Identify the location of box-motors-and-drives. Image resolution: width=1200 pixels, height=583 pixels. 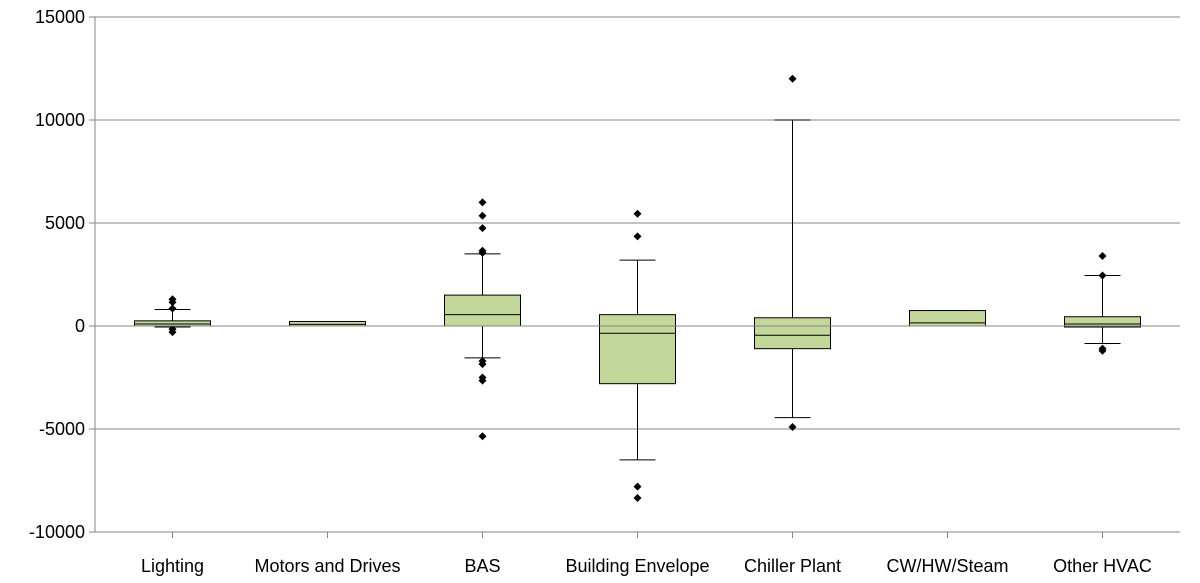
(327, 323).